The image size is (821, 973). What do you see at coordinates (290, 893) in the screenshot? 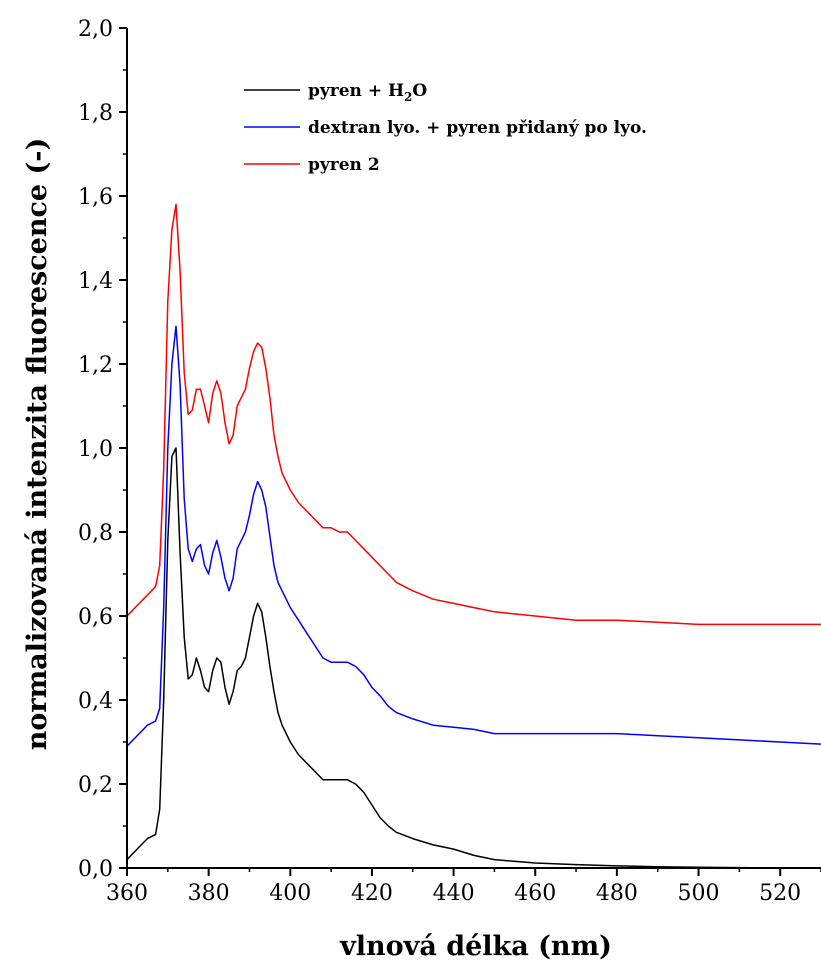
I see `x-tick-label: 400` at bounding box center [290, 893].